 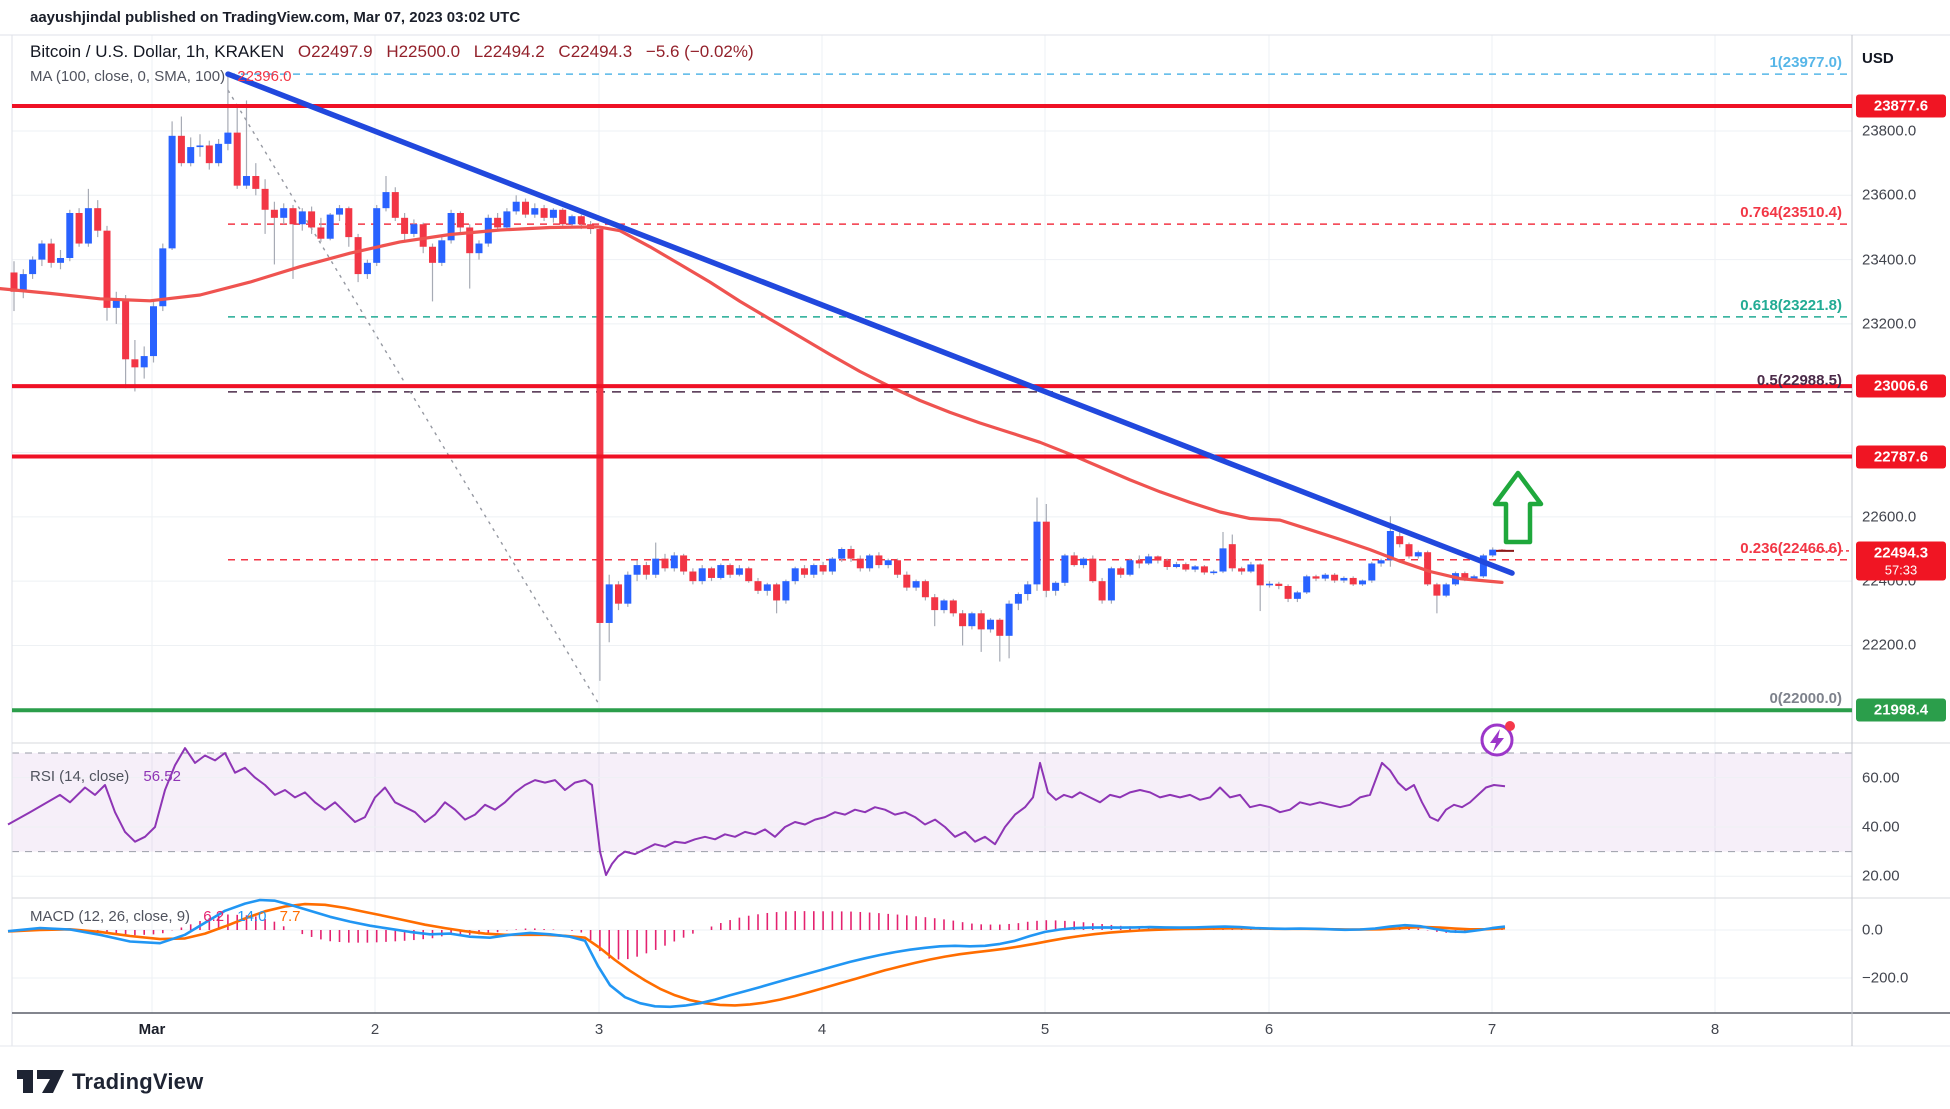 What do you see at coordinates (1881, 827) in the screenshot?
I see `rsi-tick-label: 40.00` at bounding box center [1881, 827].